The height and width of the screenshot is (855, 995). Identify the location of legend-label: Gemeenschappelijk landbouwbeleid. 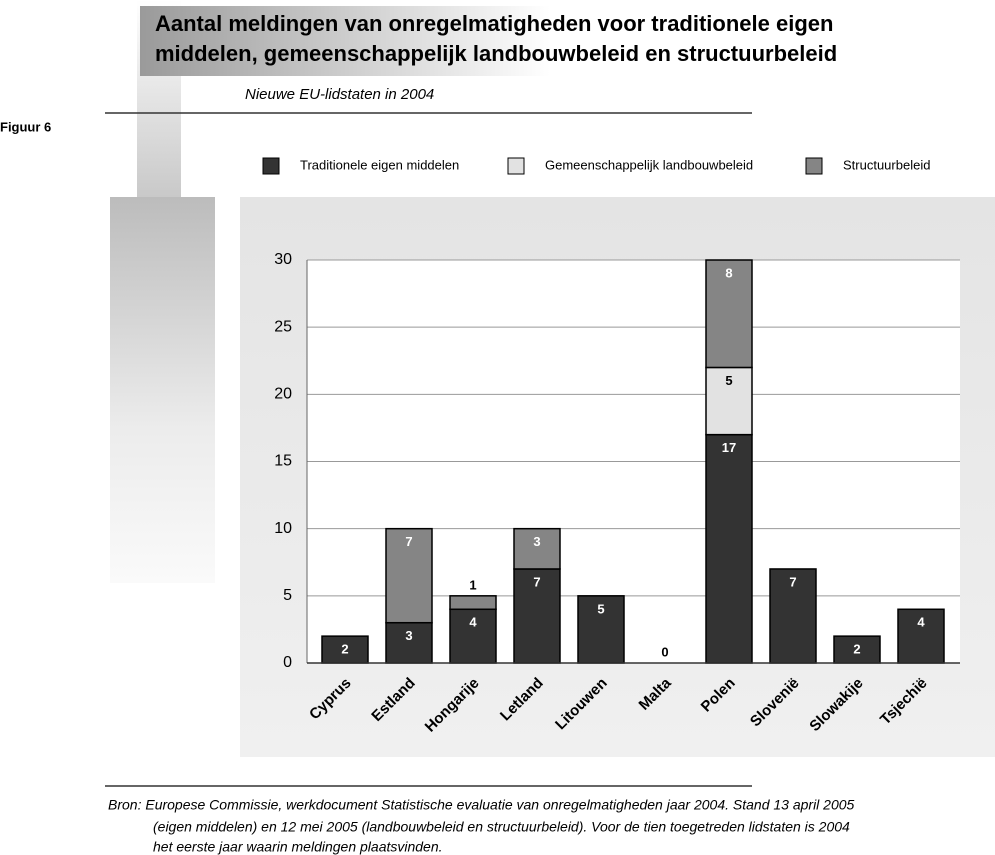
(649, 164).